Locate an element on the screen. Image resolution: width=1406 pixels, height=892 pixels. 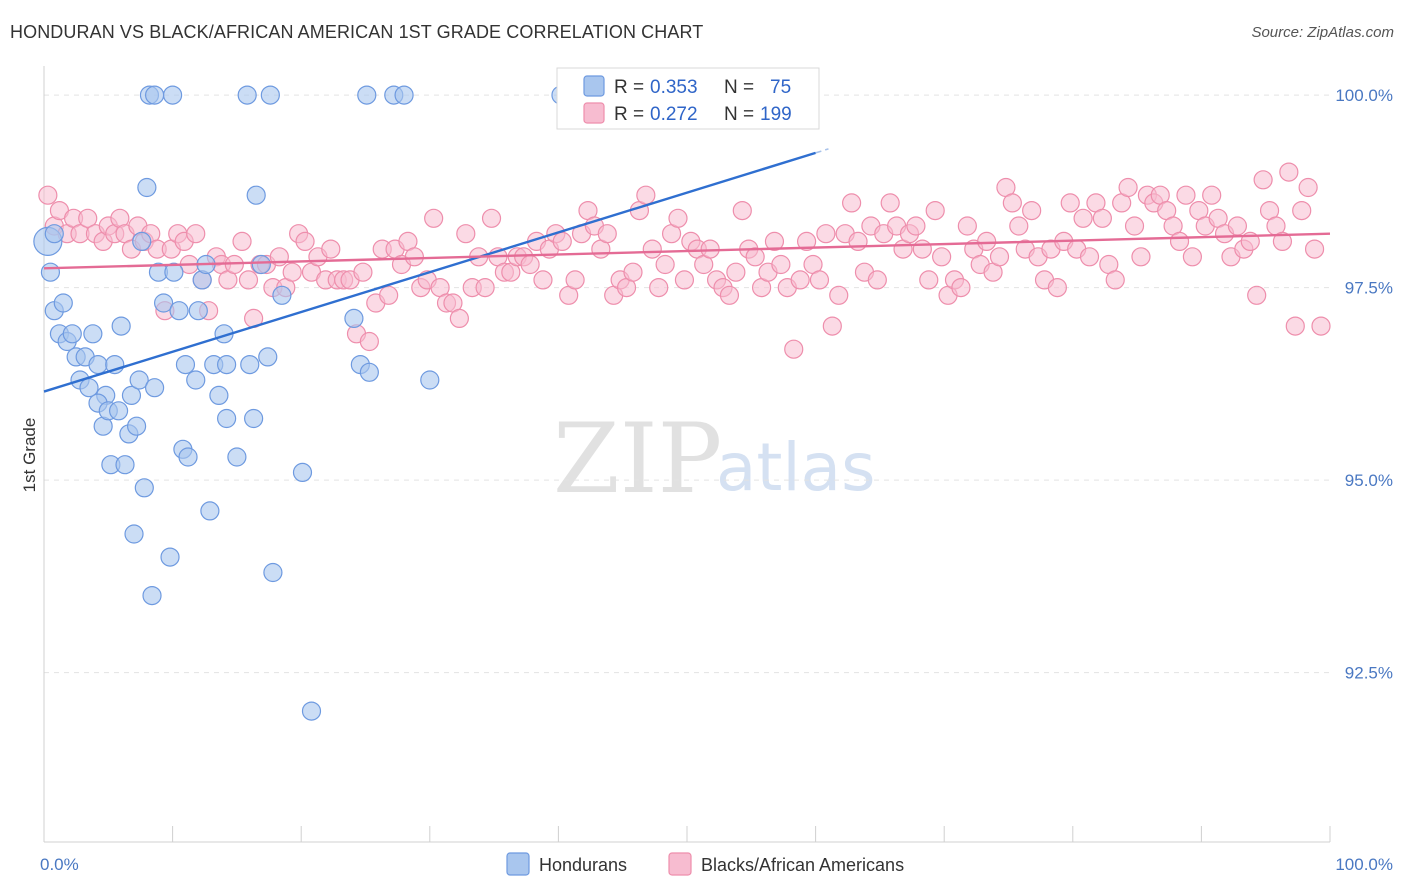
legend-n-value-1: 75 is located at coordinates (780, 87).